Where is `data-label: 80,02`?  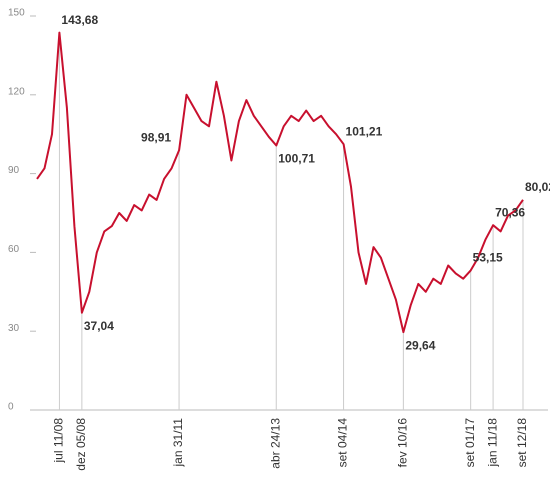 data-label: 80,02 is located at coordinates (537, 187).